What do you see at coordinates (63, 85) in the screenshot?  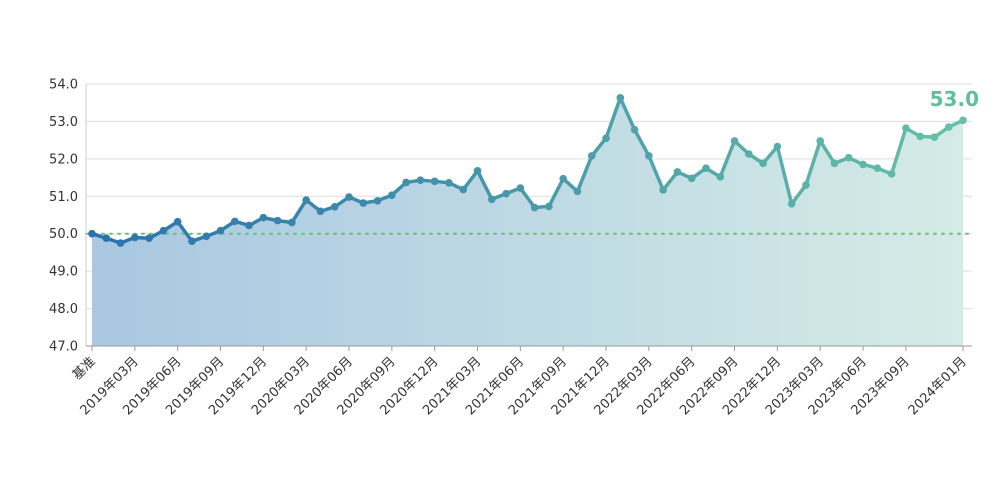 I see `y-tick-label: 54.0` at bounding box center [63, 85].